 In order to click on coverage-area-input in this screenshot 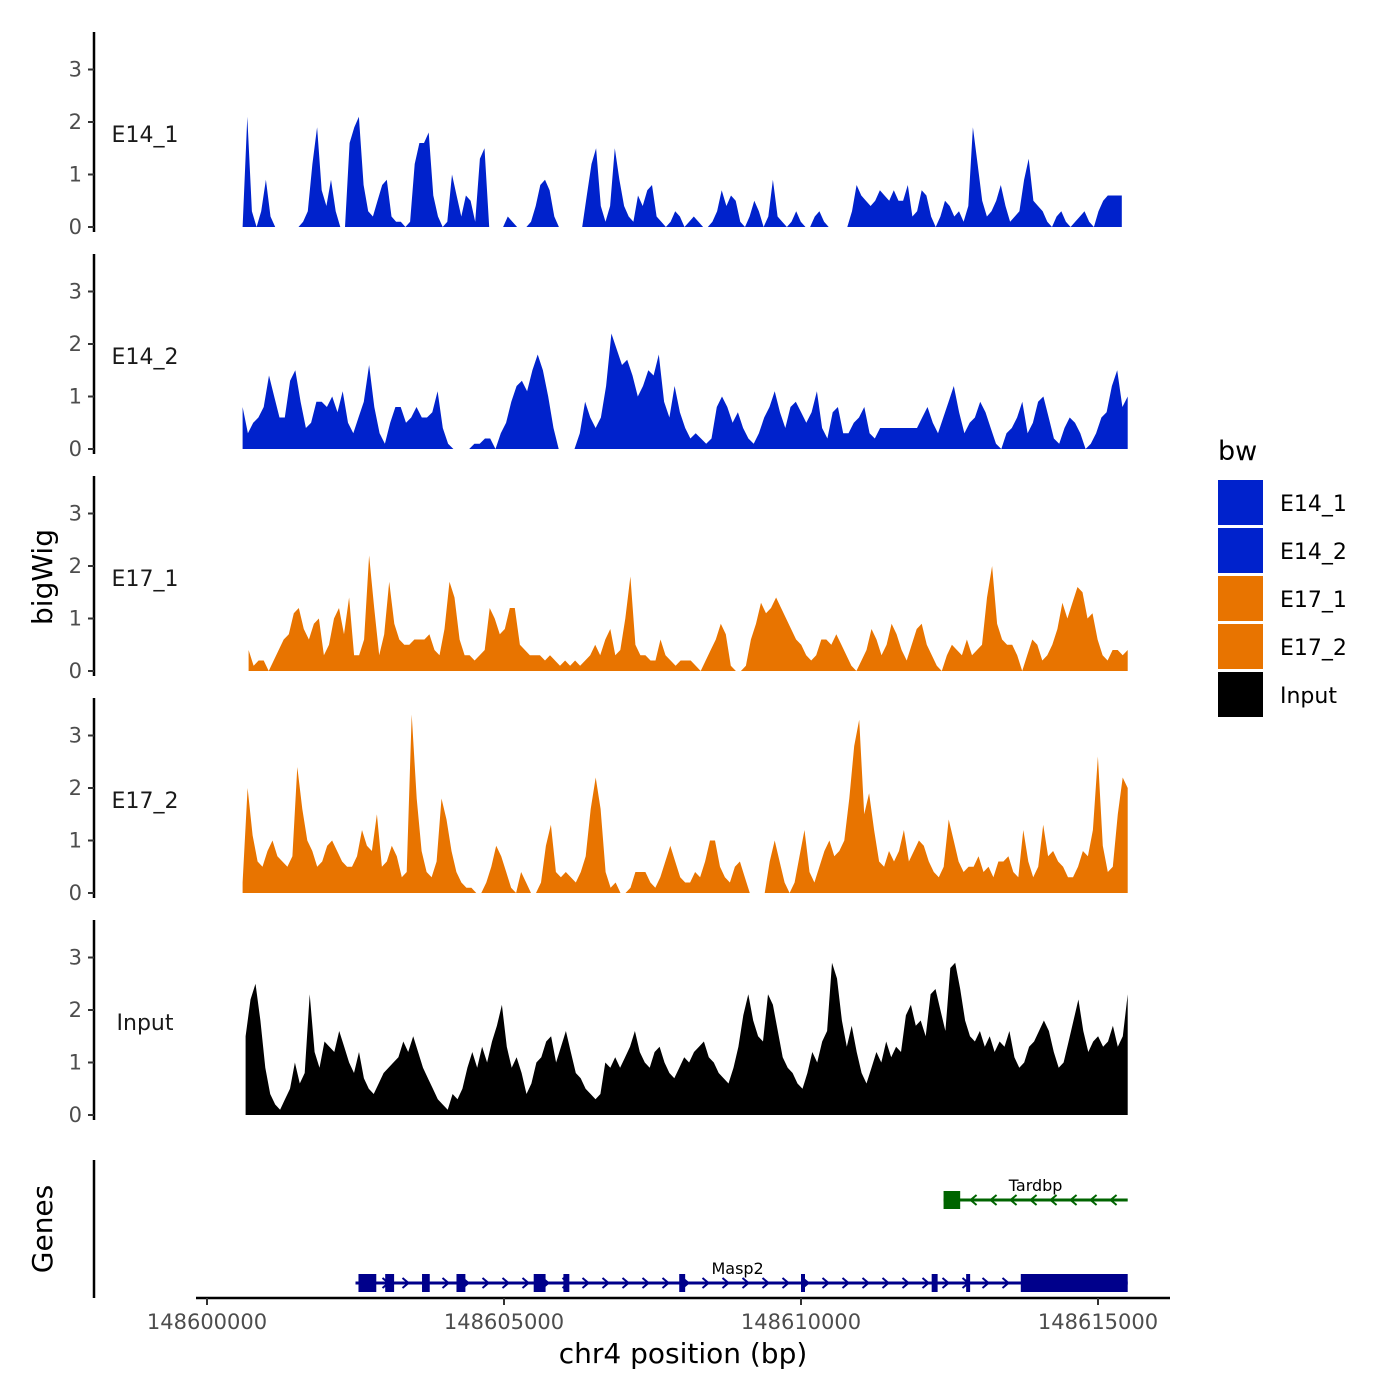, I will do `click(686, 1038)`.